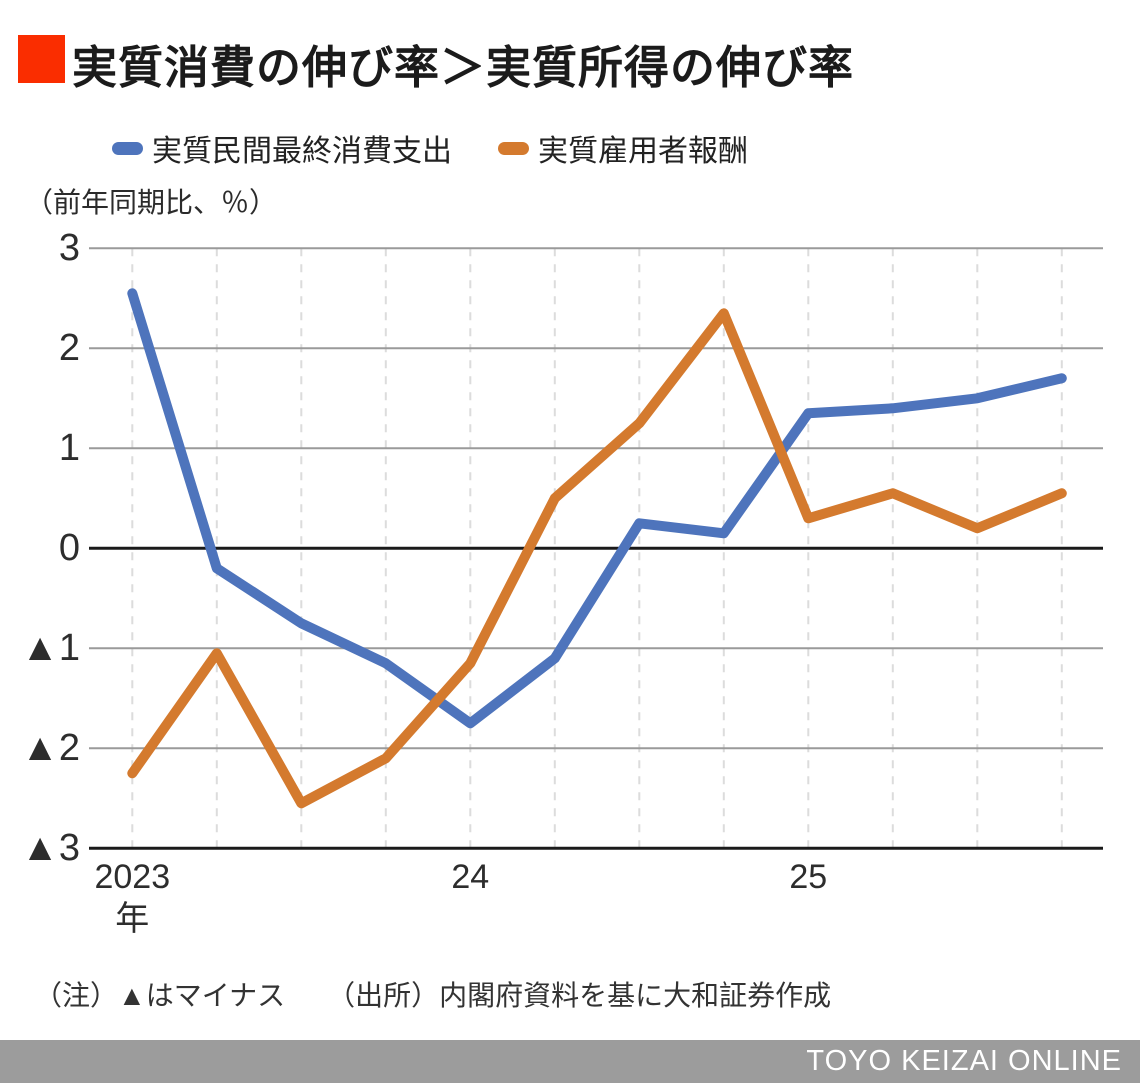  What do you see at coordinates (808, 877) in the screenshot?
I see `x-tick-label: 25` at bounding box center [808, 877].